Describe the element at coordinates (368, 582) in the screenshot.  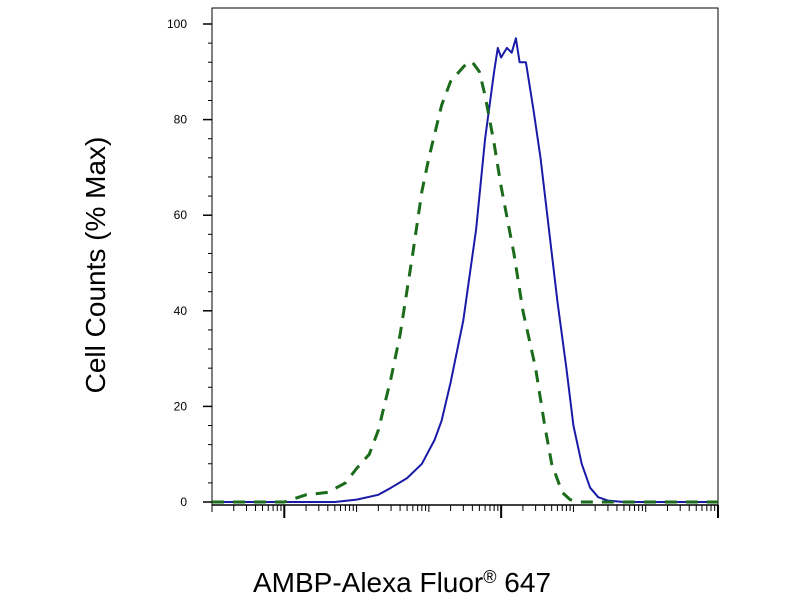
I see `x-axis-title-main: AMBP-Alexa Fluor` at that location.